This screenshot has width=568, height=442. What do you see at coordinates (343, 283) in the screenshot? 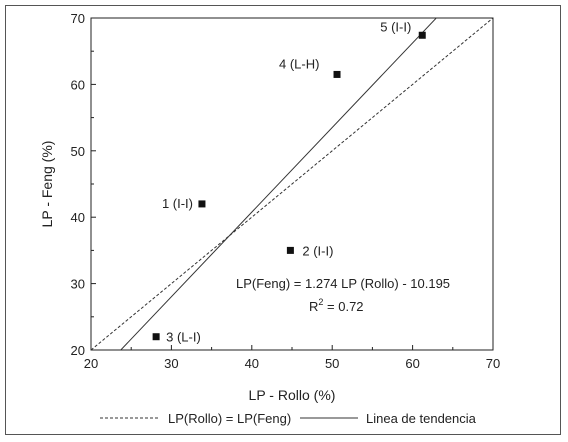
I see `trend-equation: LP(Feng) = 1.274 LP (Rollo) - 10.195` at bounding box center [343, 283].